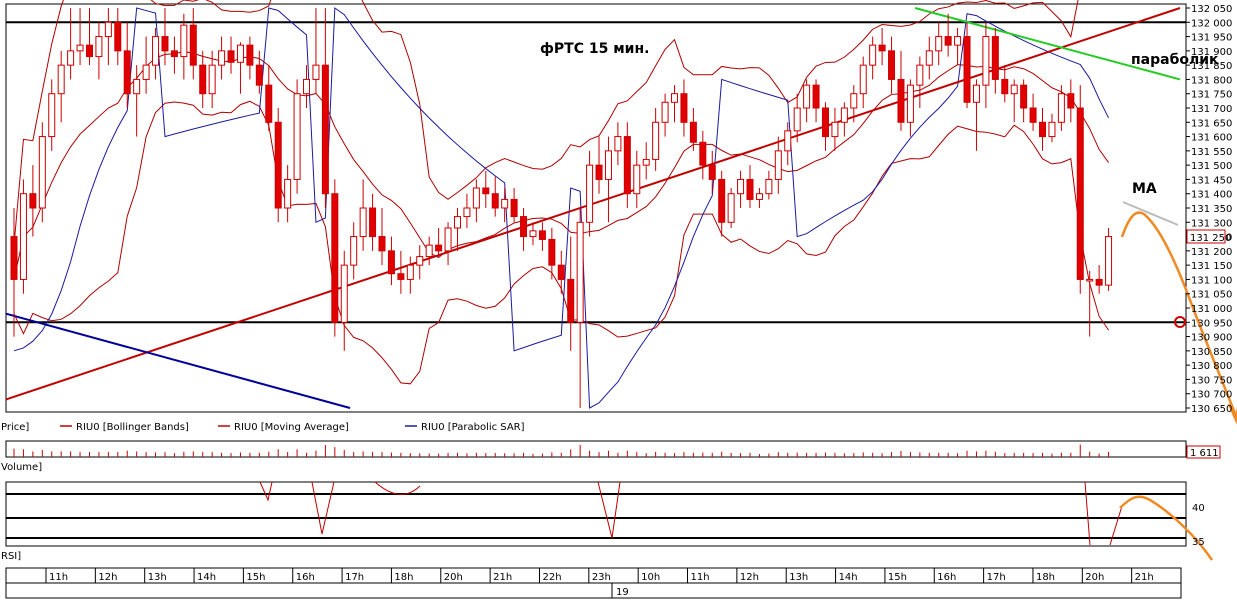  Describe the element at coordinates (1210, 238) in the screenshot. I see `current-price-label: 131 250` at that location.